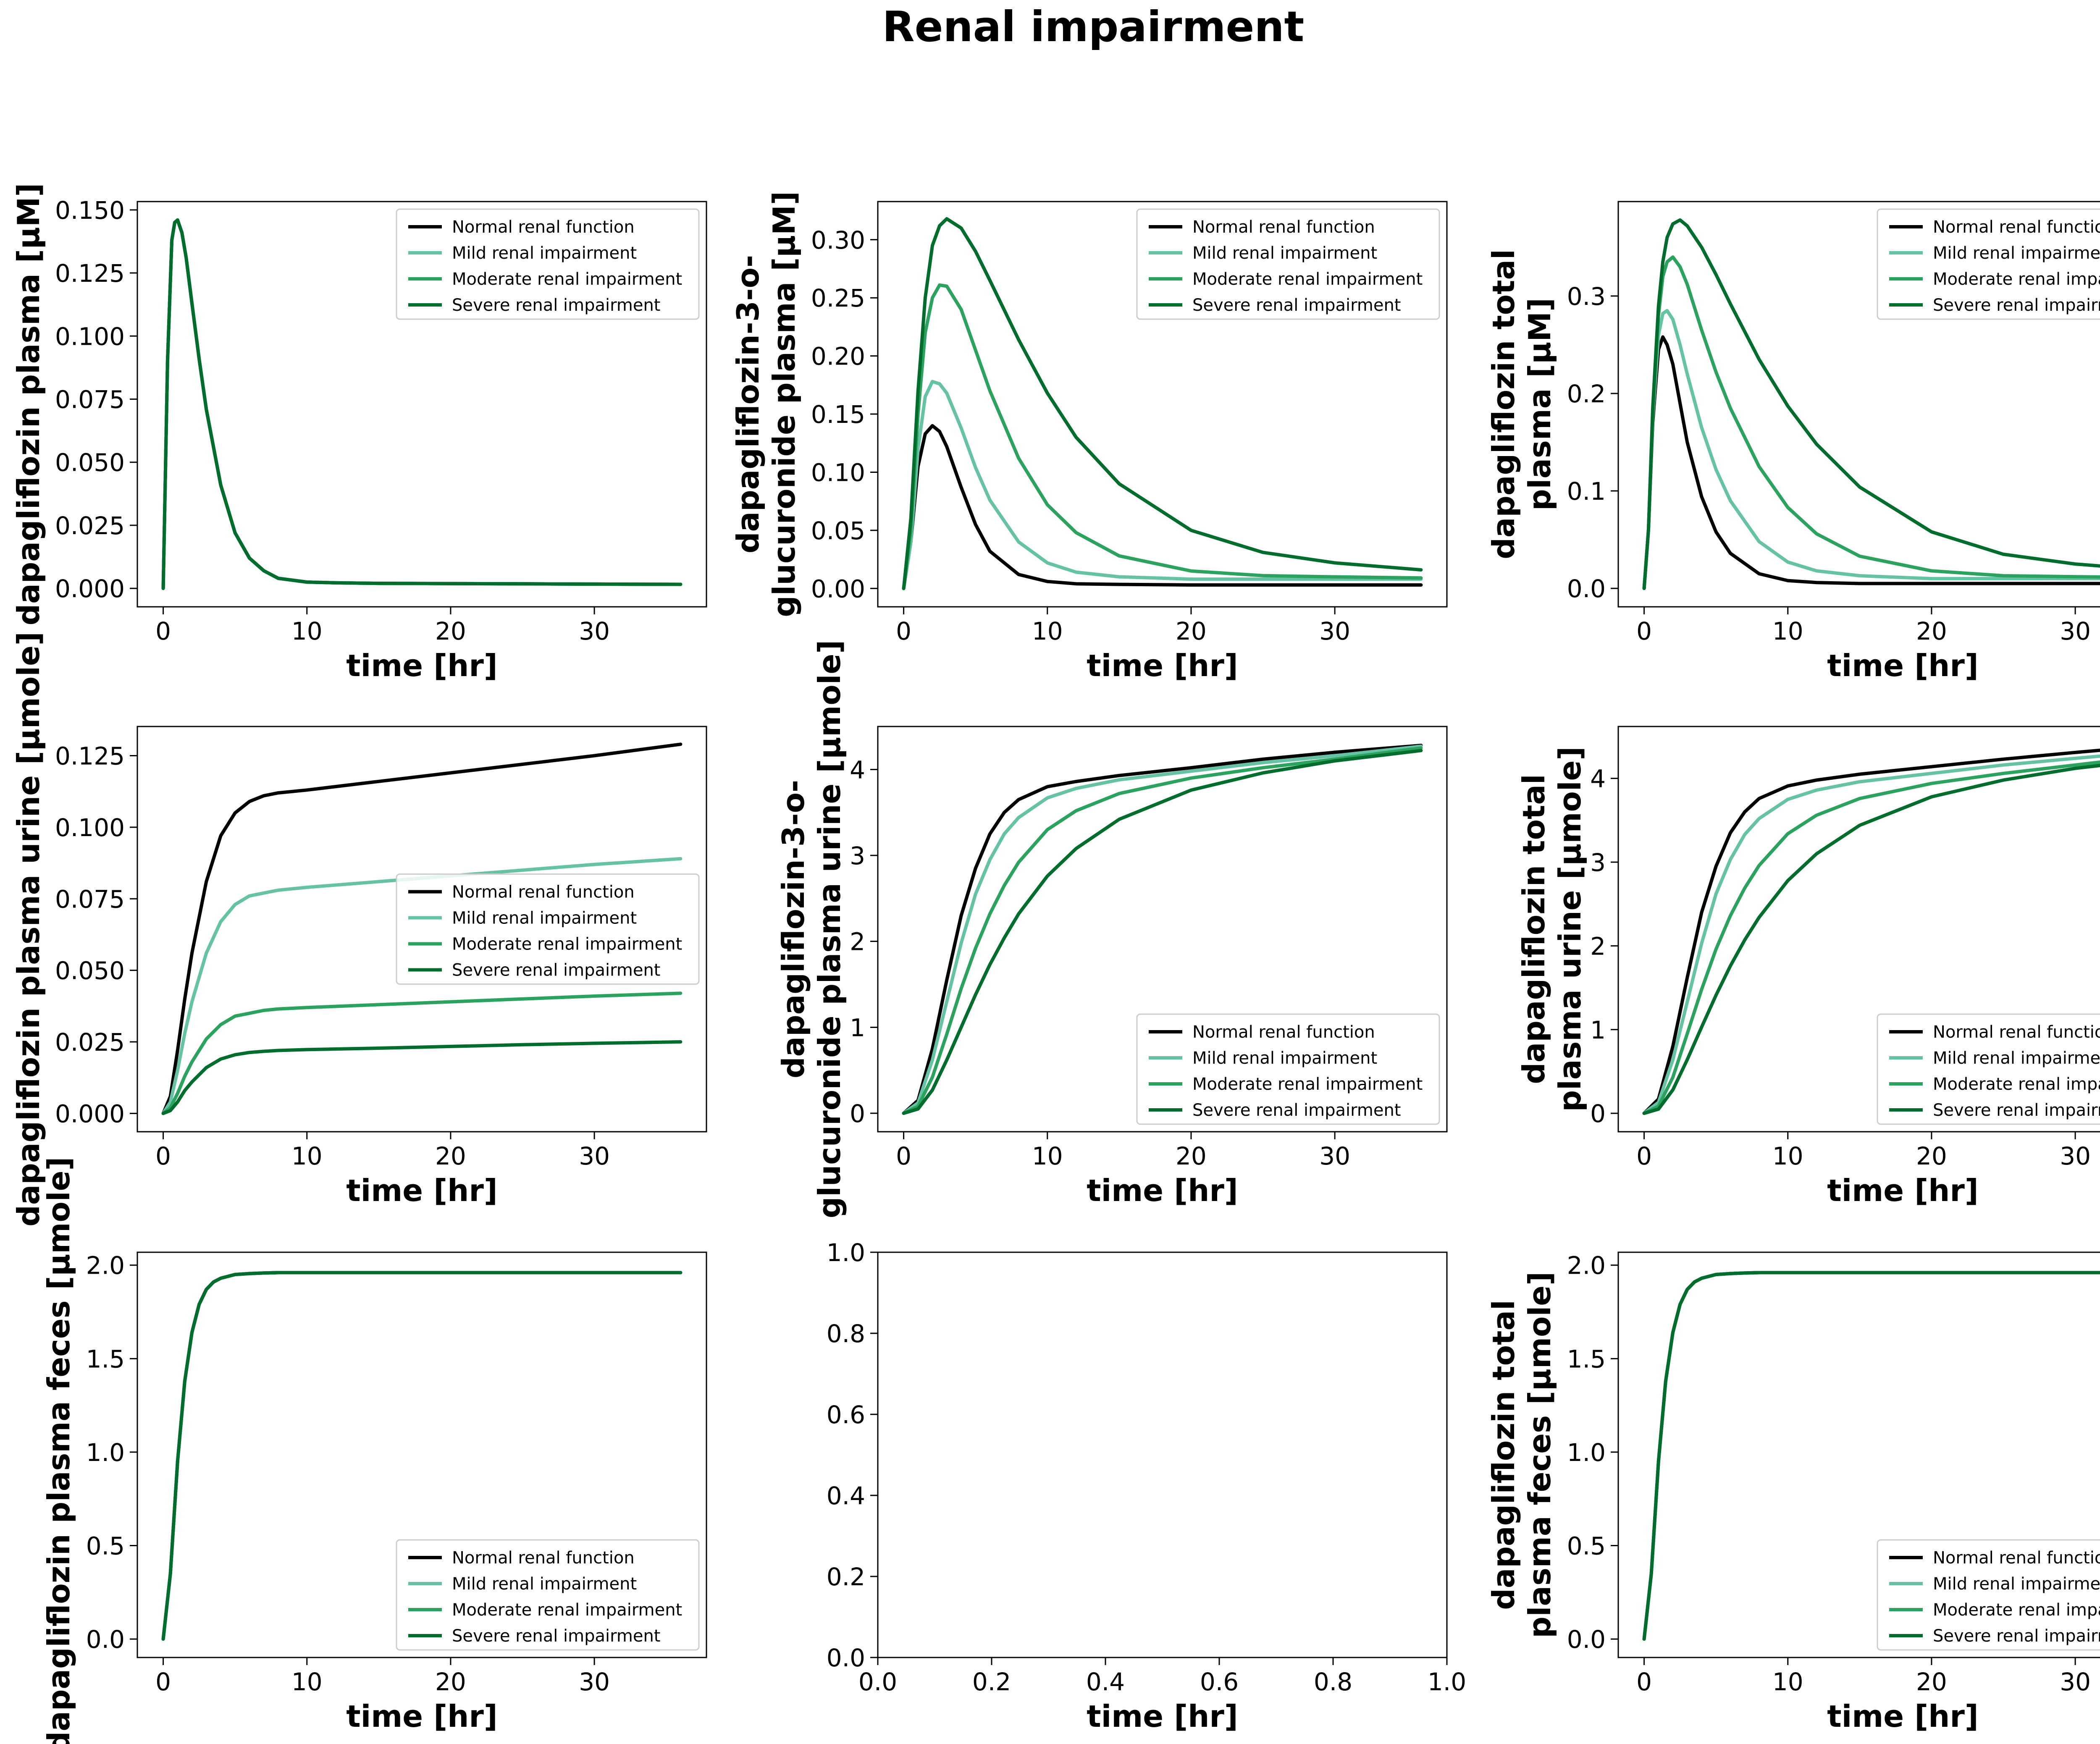 The image size is (2100, 1744). Describe the element at coordinates (1307, 1084) in the screenshot. I see `legend-label-3: Moderate renal impairment` at that location.